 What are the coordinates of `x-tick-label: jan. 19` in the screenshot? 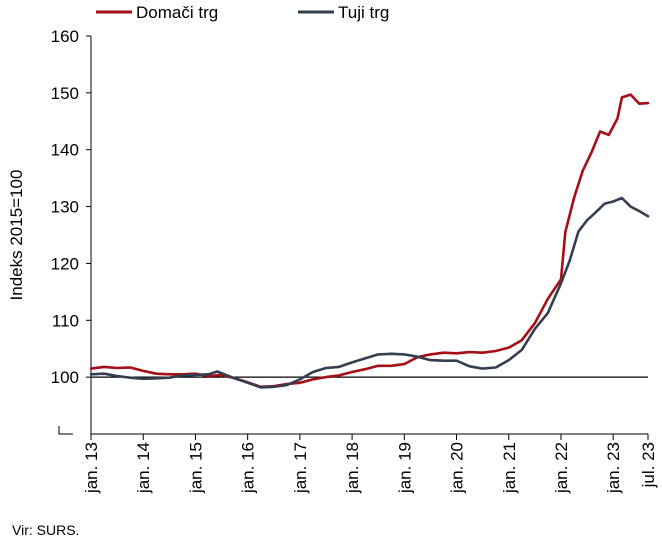 It's located at (404, 468).